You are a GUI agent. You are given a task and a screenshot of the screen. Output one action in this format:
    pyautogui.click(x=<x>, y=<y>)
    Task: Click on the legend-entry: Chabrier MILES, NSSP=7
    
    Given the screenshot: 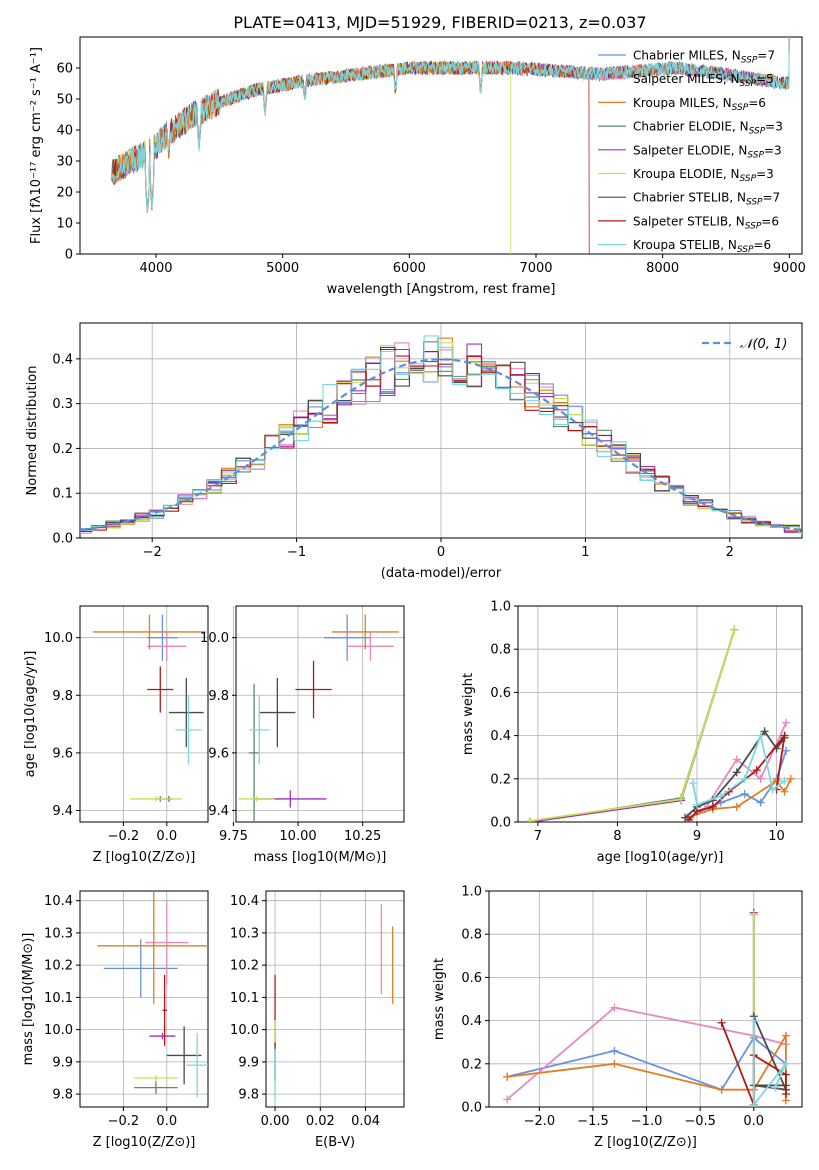 What is the action you would take?
    pyautogui.click(x=704, y=57)
    